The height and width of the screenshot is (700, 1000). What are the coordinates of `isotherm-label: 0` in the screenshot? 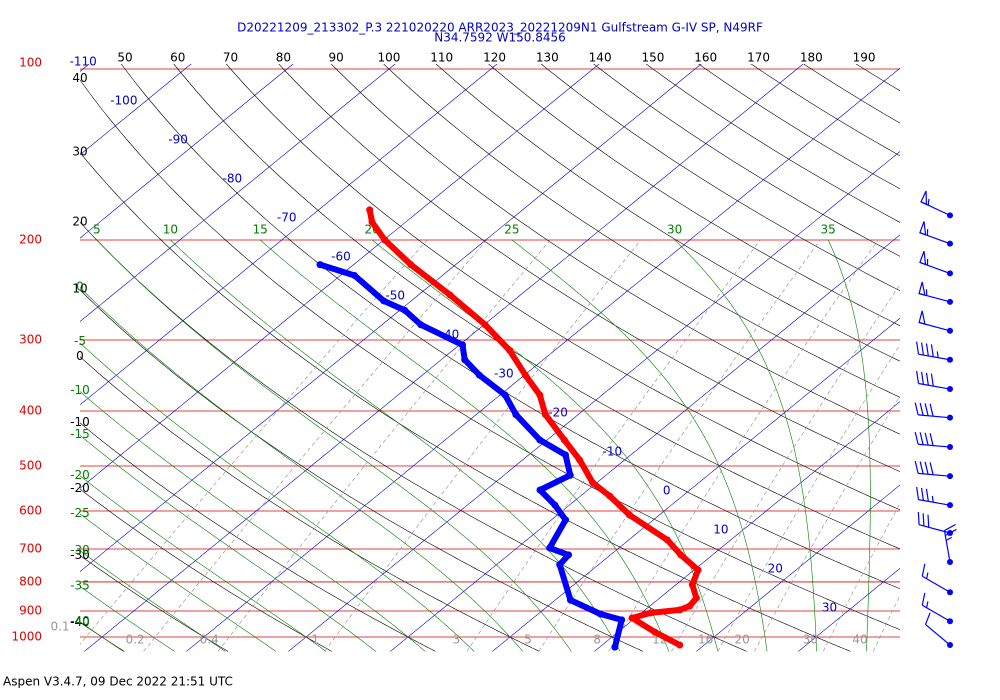 It's located at (667, 491).